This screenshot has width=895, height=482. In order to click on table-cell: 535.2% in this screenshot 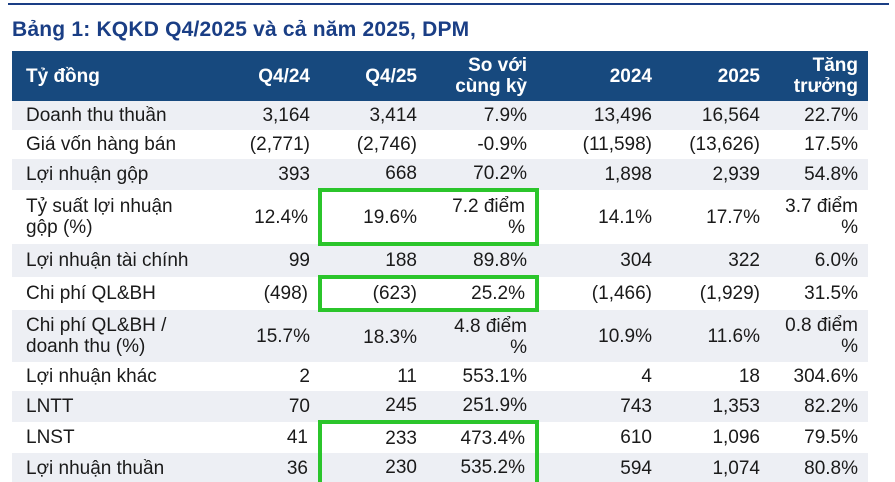, I will do `click(483, 467)`.